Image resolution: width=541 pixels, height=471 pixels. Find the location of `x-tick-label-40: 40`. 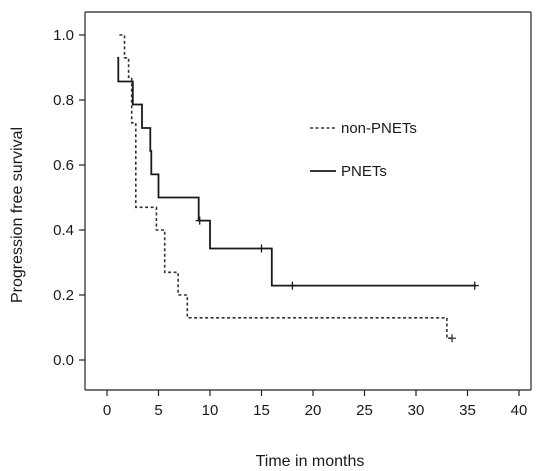

x-tick-label-40: 40 is located at coordinates (519, 410).